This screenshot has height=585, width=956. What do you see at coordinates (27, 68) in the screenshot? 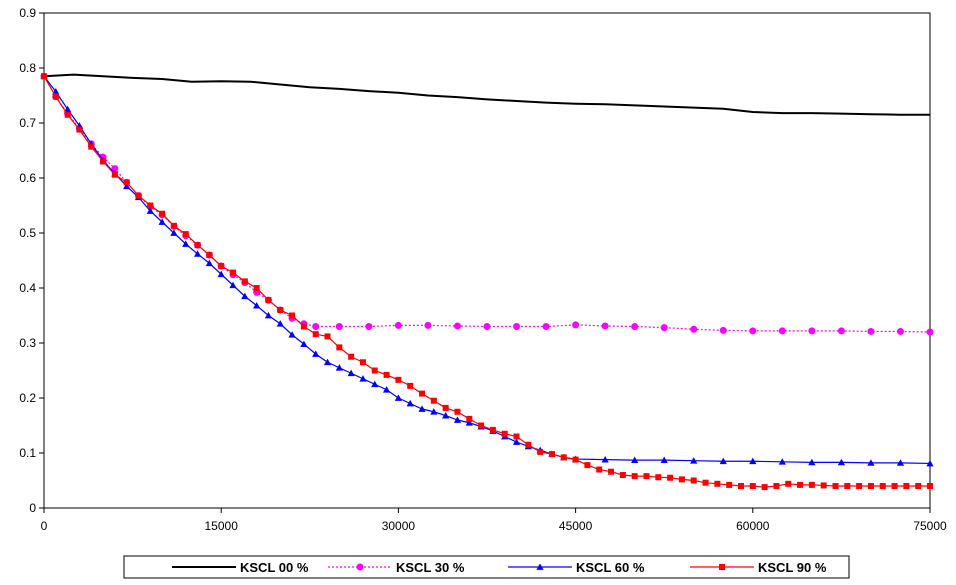
I see `y-tick-label: 0.8` at bounding box center [27, 68].